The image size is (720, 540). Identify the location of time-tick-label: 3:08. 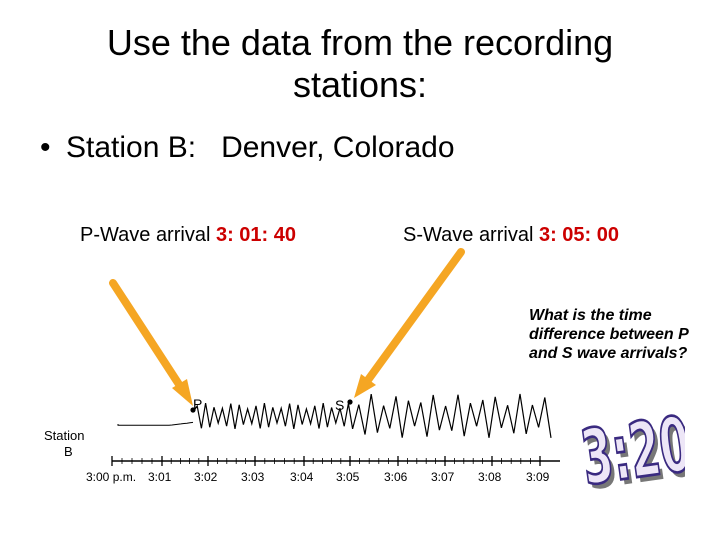
(490, 477).